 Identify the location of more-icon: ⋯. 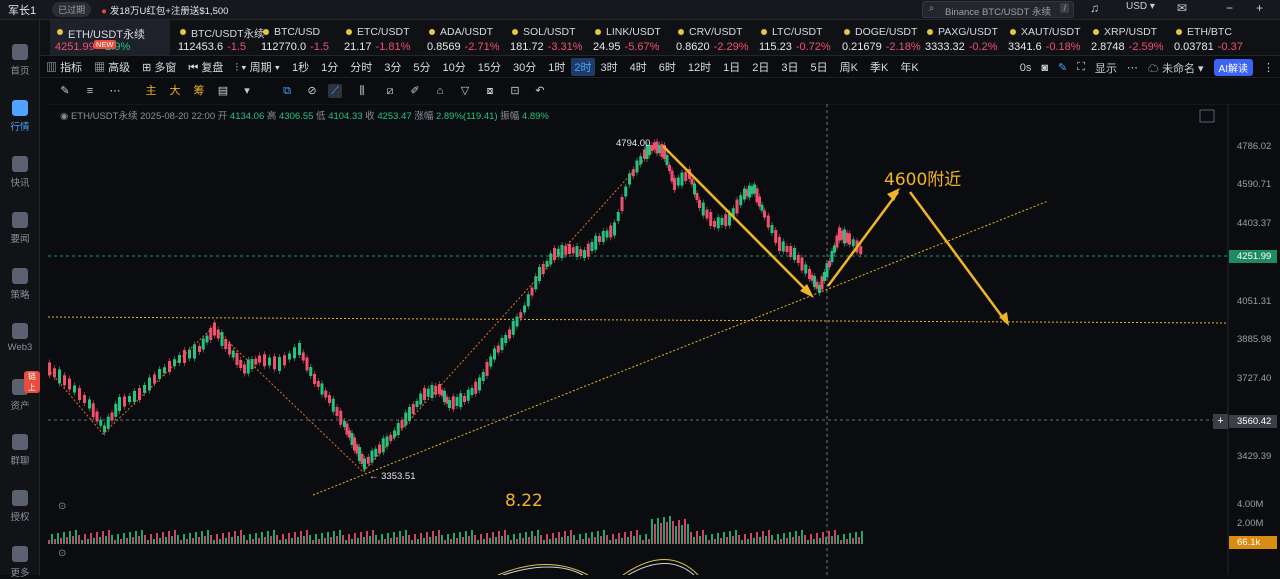
(1132, 68).